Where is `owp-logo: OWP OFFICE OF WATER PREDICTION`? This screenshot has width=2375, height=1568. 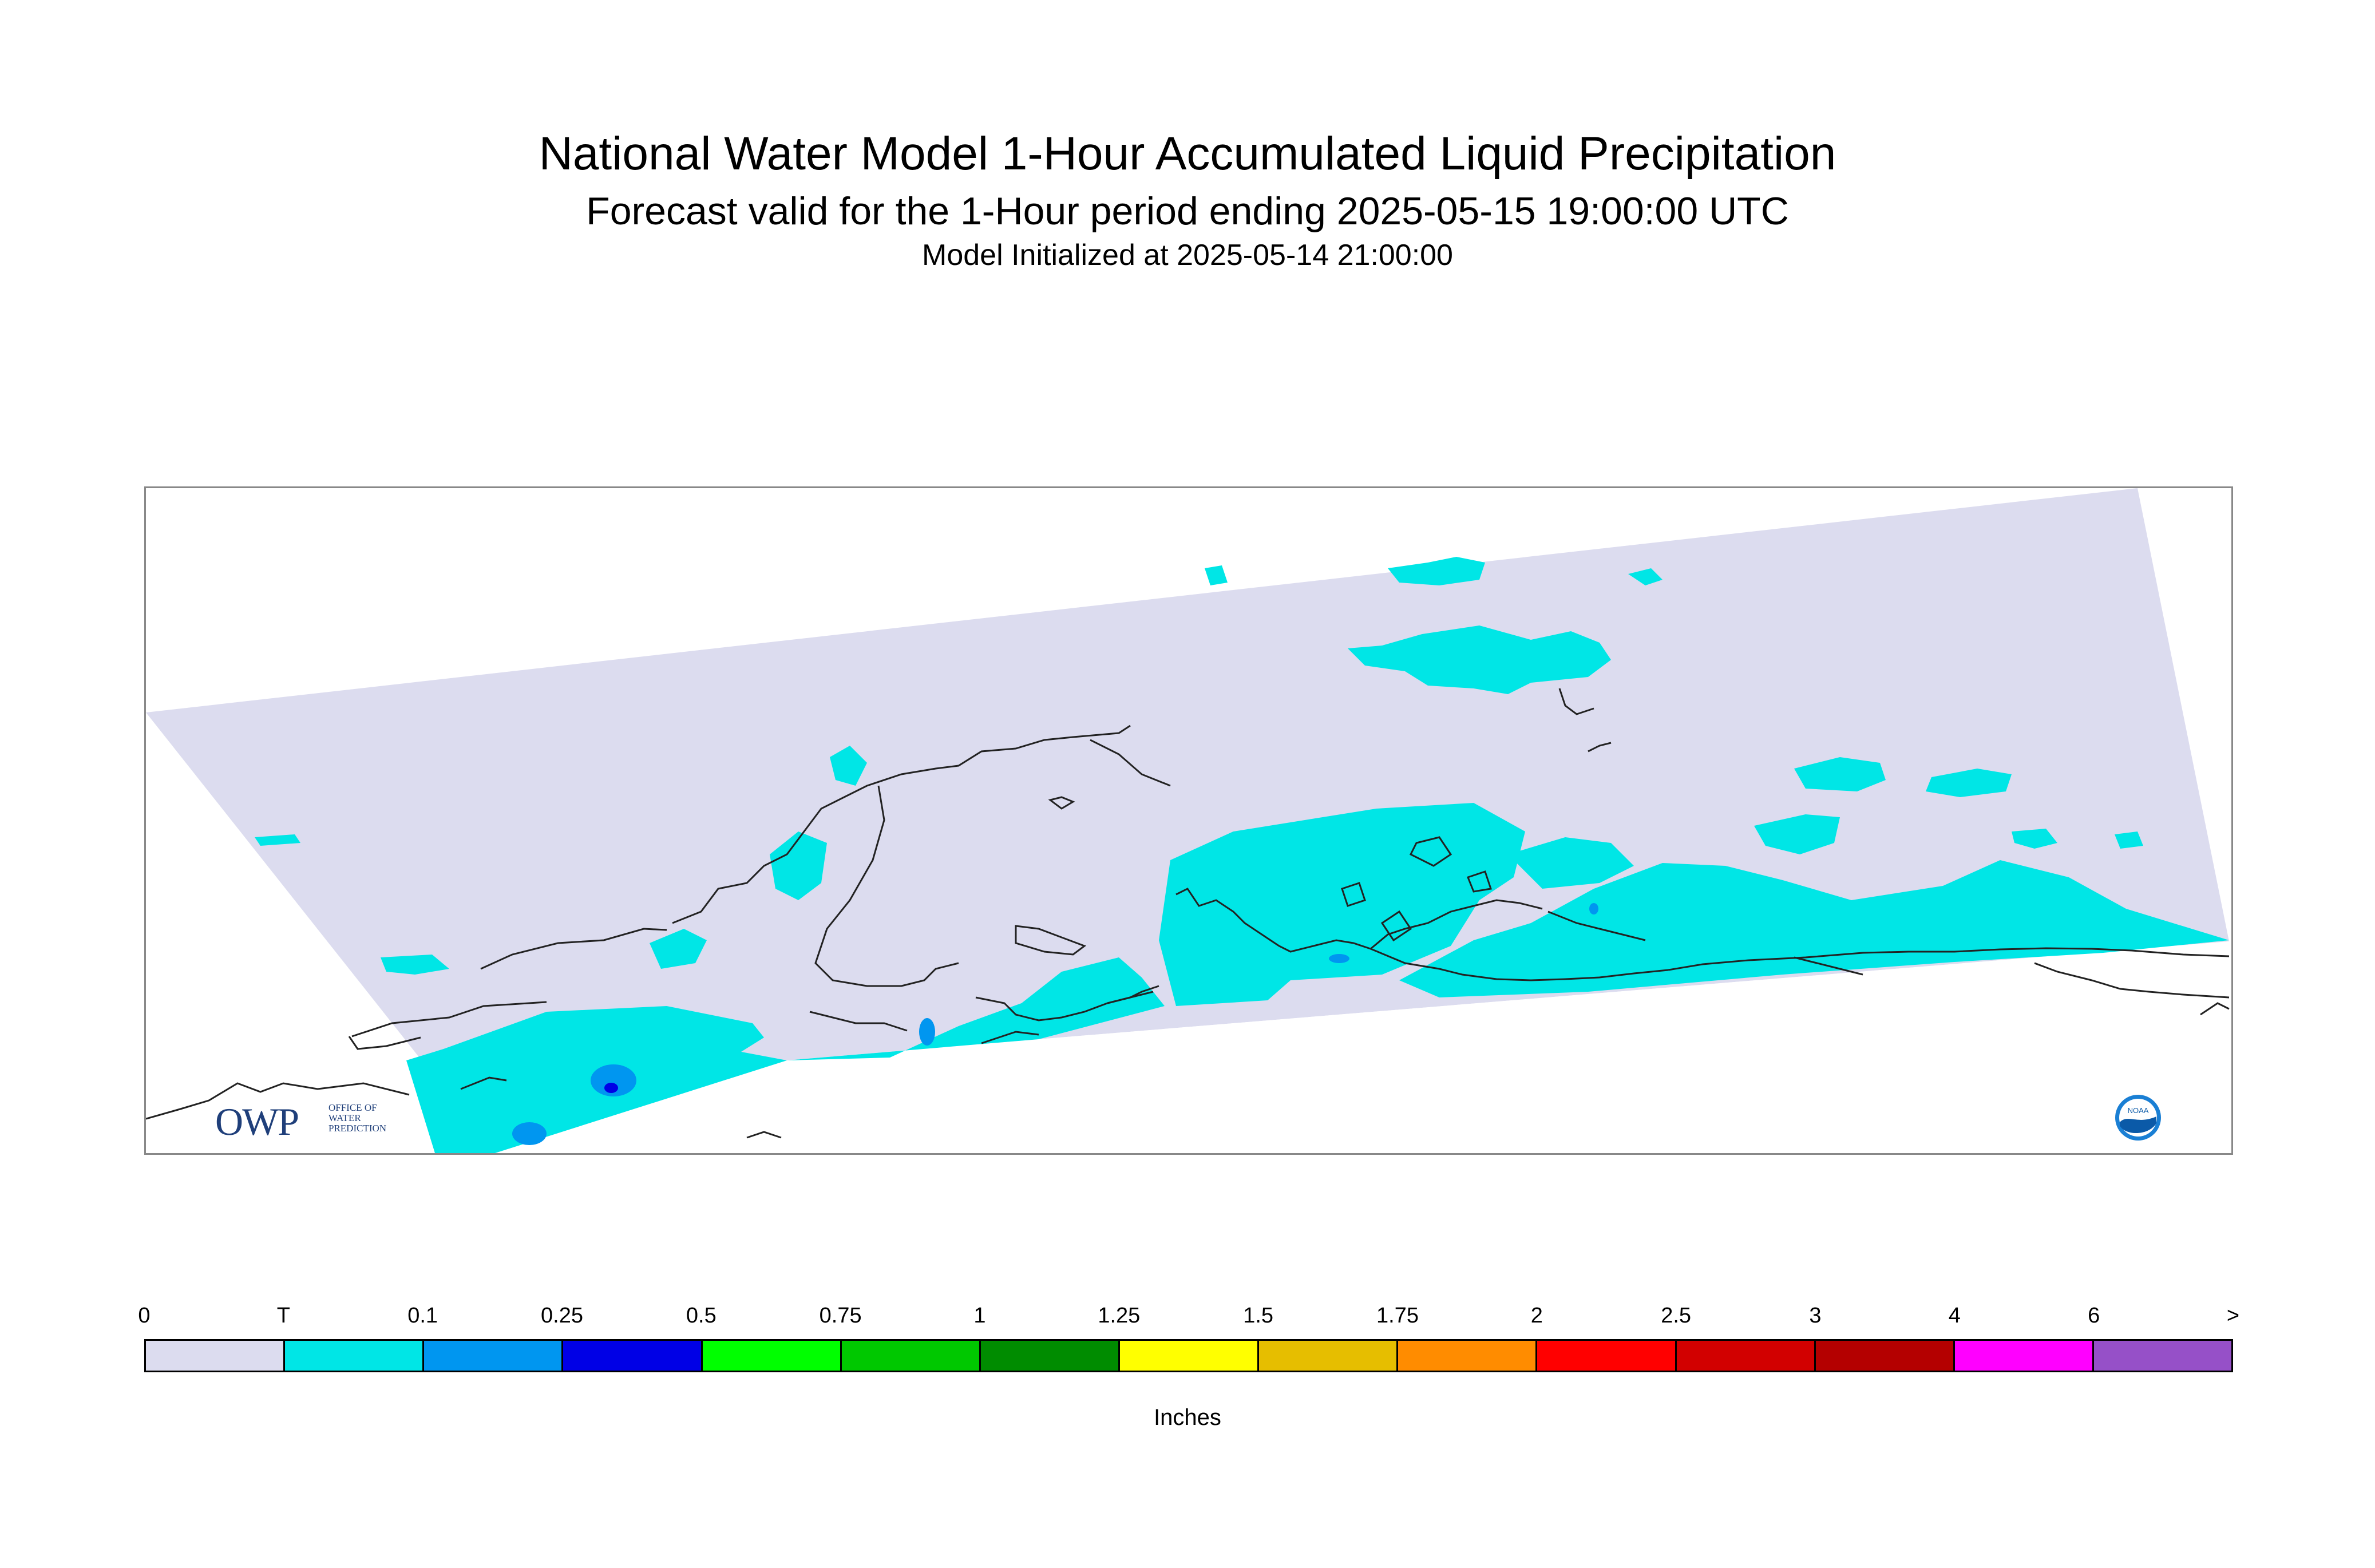
owp-logo: OWP OFFICE OF WATER PREDICTION is located at coordinates (300, 1121).